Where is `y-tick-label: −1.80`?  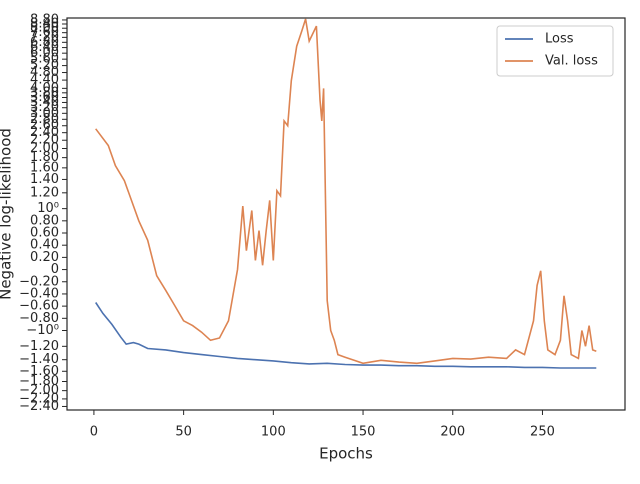 y-tick-label: −1.80 is located at coordinates (39, 381).